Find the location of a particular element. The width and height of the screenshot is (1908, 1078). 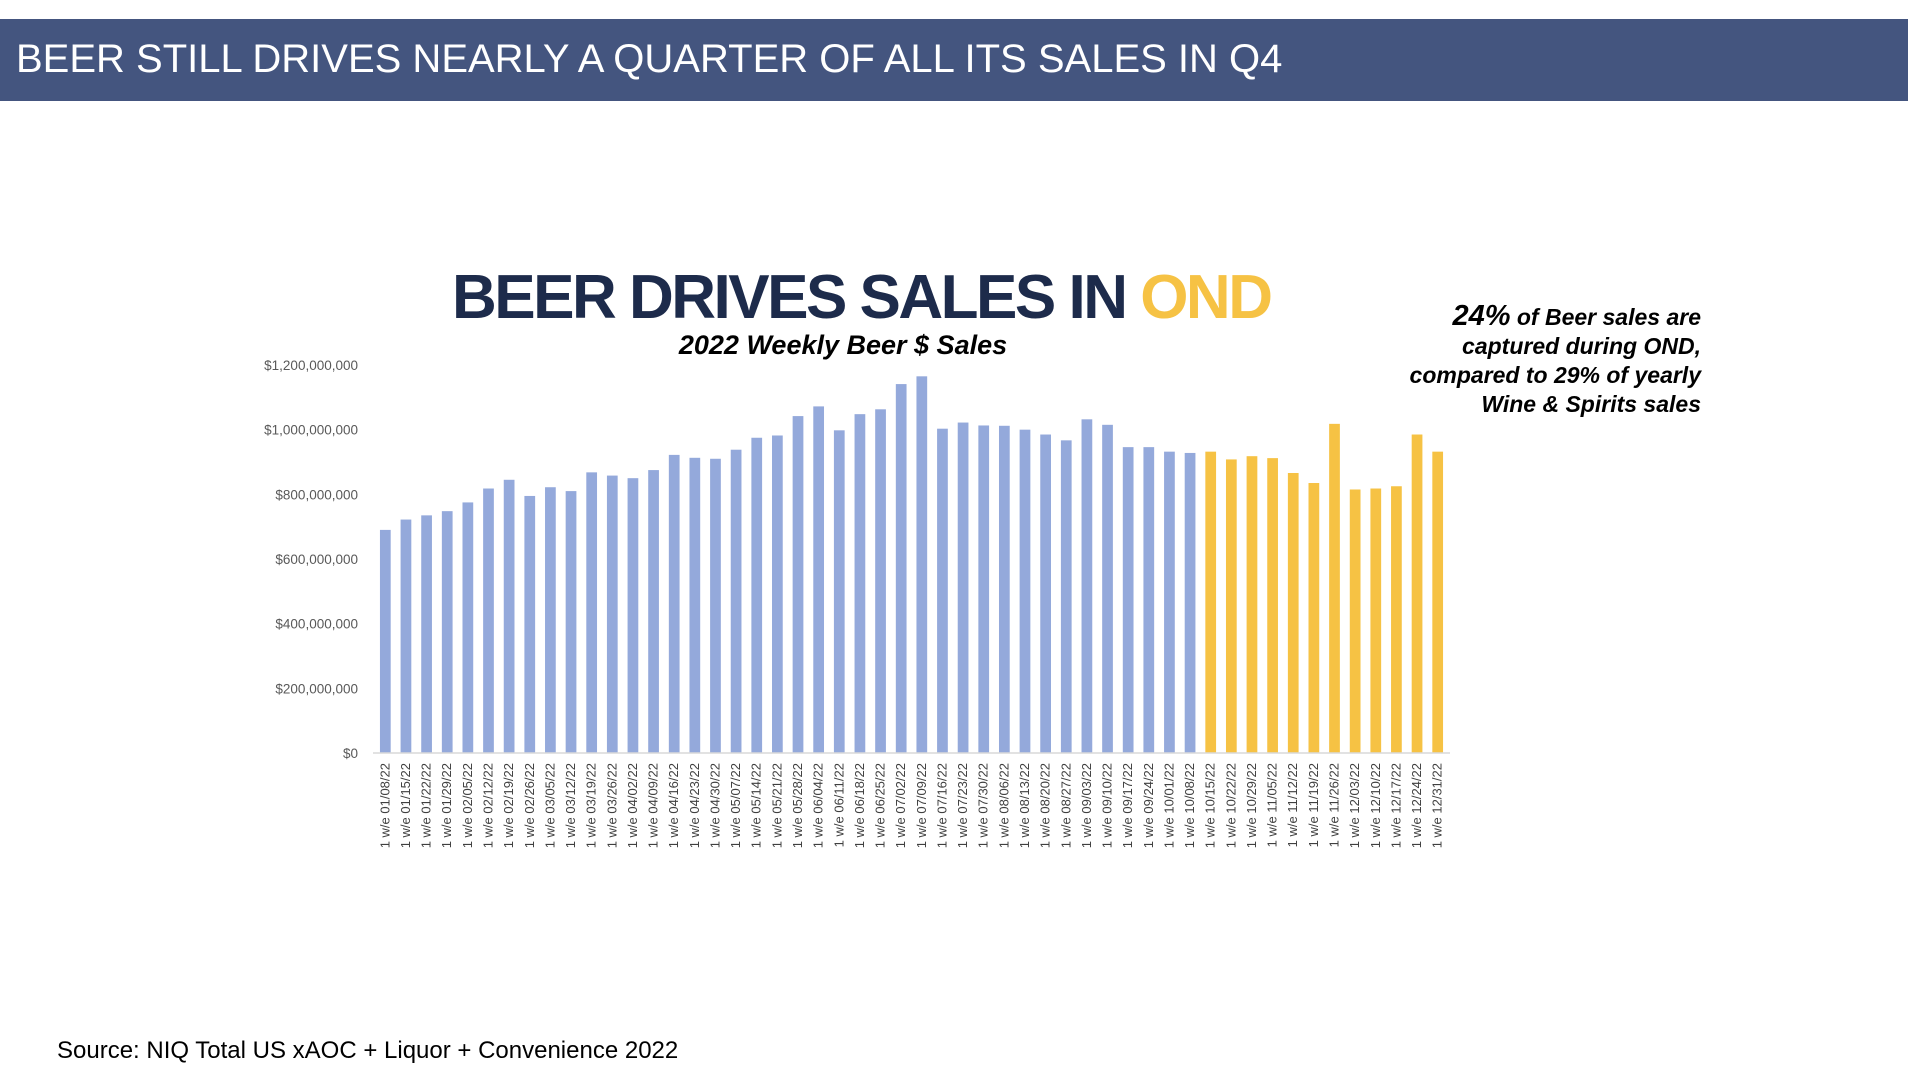

callout-line-1-rest: of Beer sales are is located at coordinates (1605, 317).